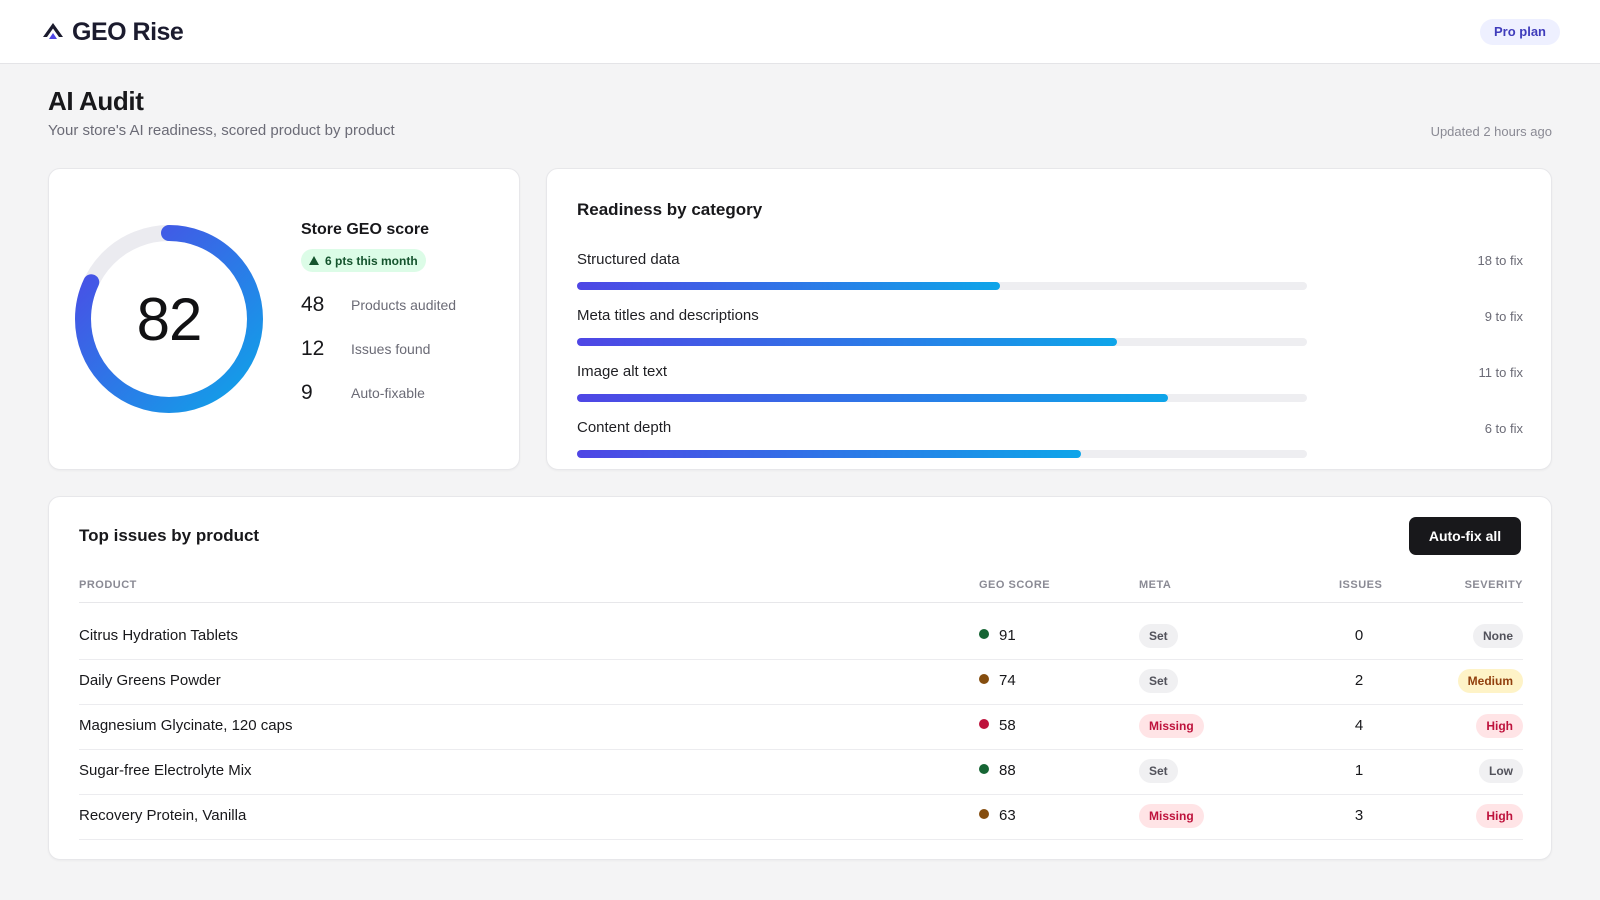 The width and height of the screenshot is (1600, 900). Describe the element at coordinates (1500, 260) in the screenshot. I see `category-fix-count: 18 to fix` at that location.